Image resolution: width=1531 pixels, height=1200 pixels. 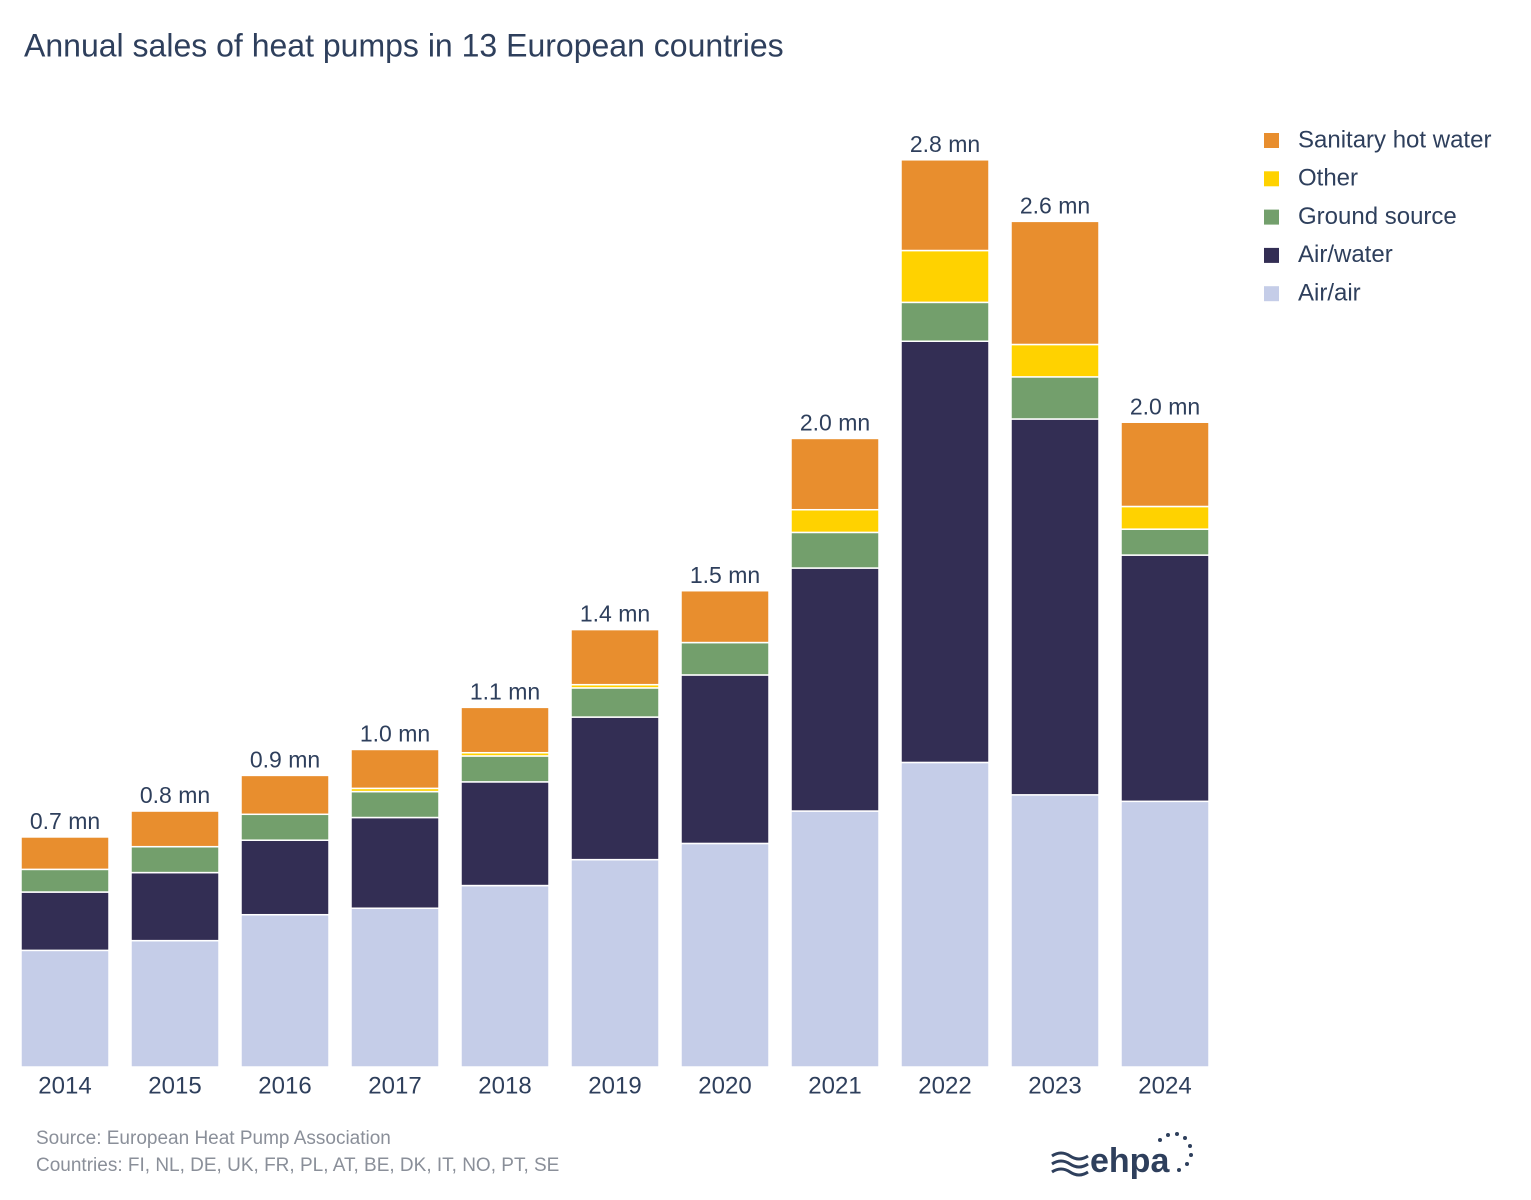 I want to click on x-tick-label: 2014, so click(x=64, y=1085).